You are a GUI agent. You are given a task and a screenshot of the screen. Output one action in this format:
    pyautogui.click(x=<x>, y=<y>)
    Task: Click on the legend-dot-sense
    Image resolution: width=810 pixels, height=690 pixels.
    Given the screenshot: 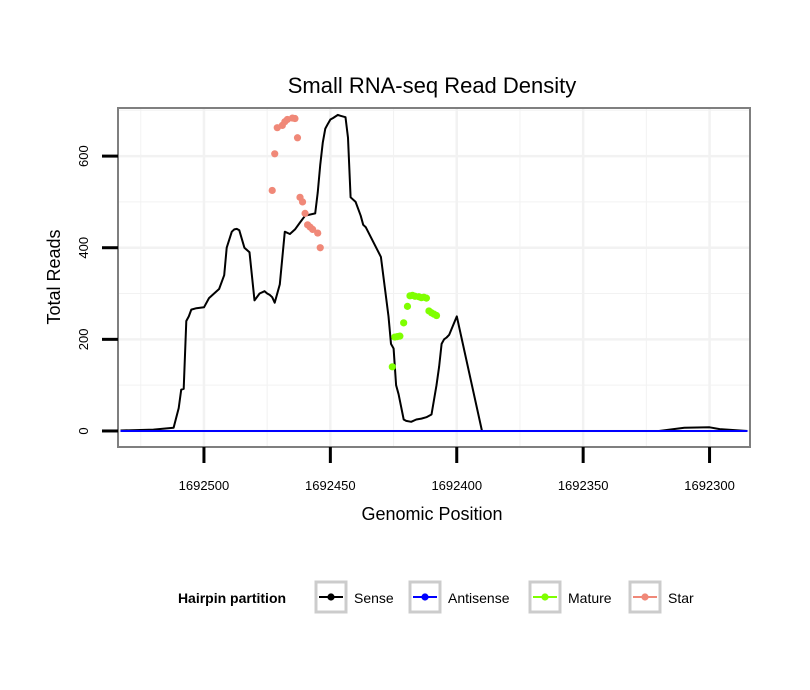 What is the action you would take?
    pyautogui.click(x=331, y=597)
    